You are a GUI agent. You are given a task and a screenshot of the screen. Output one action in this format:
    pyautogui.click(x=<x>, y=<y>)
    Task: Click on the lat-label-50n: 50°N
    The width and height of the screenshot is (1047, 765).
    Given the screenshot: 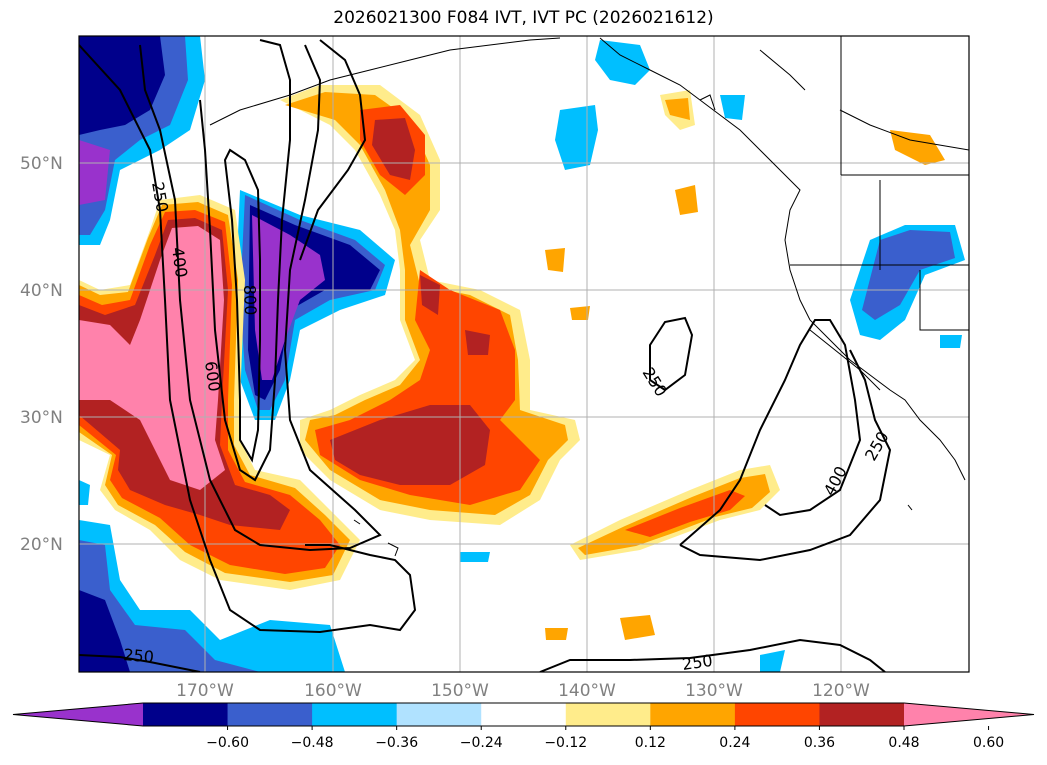 What is the action you would take?
    pyautogui.click(x=41, y=164)
    